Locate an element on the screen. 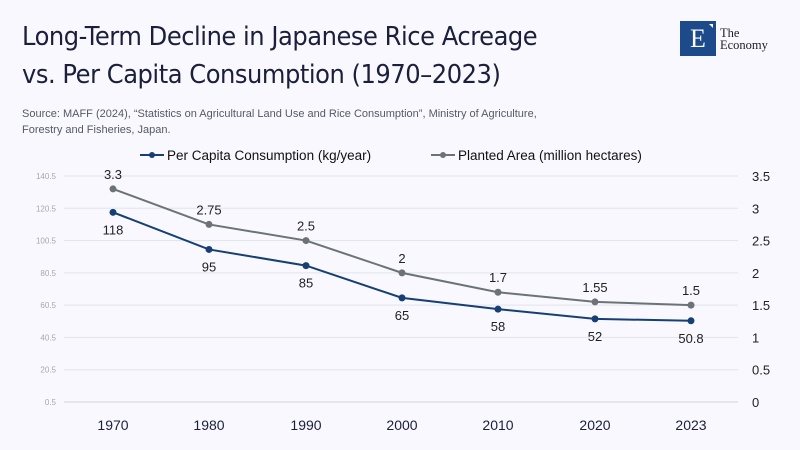 Image resolution: width=800 pixels, height=450 pixels. y-left-tick-label: 20.5 is located at coordinates (48, 370).